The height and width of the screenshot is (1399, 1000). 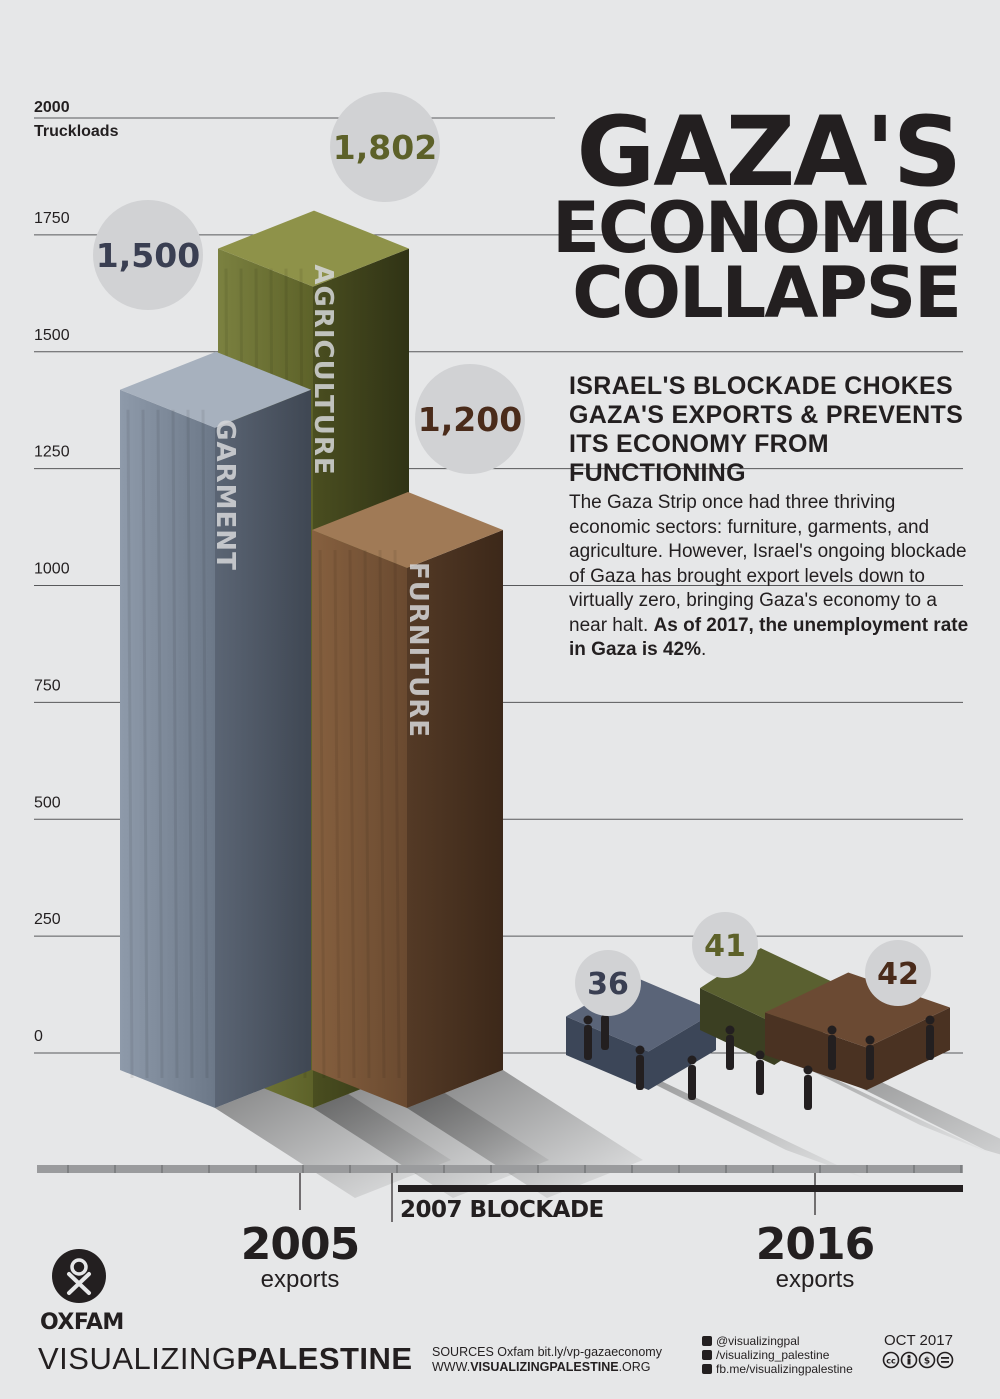 I want to click on value-bubble-2016-agriculture, so click(x=725, y=945).